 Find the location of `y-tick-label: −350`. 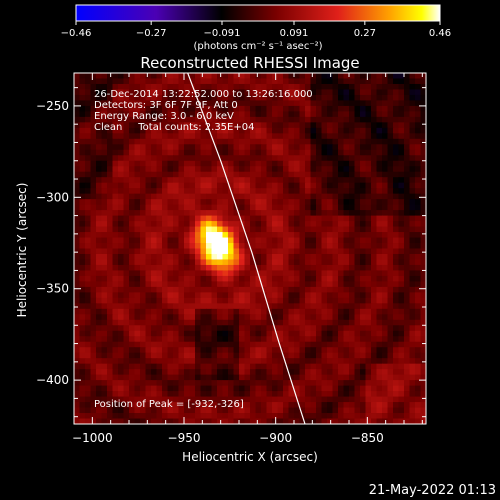

y-tick-label: −350 is located at coordinates (52, 289).